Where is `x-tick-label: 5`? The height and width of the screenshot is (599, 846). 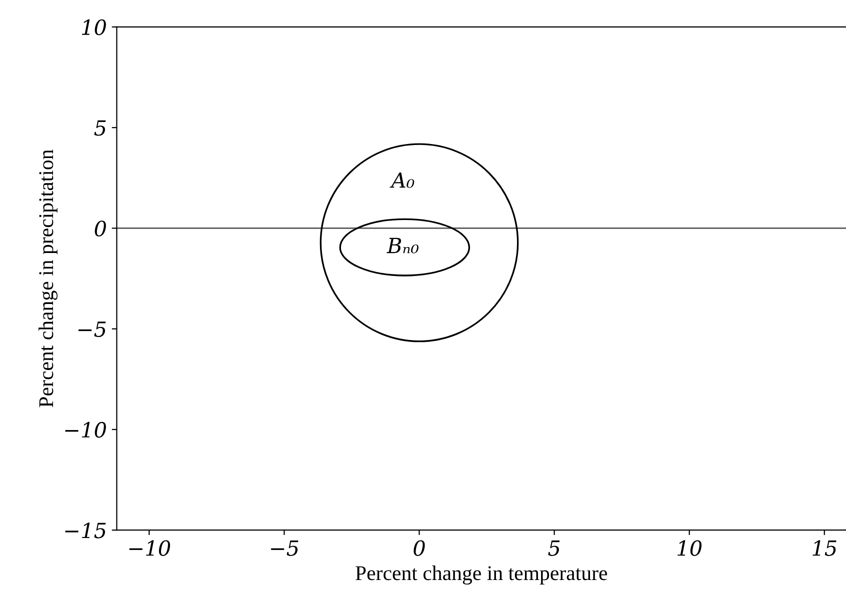 x-tick-label: 5 is located at coordinates (554, 548).